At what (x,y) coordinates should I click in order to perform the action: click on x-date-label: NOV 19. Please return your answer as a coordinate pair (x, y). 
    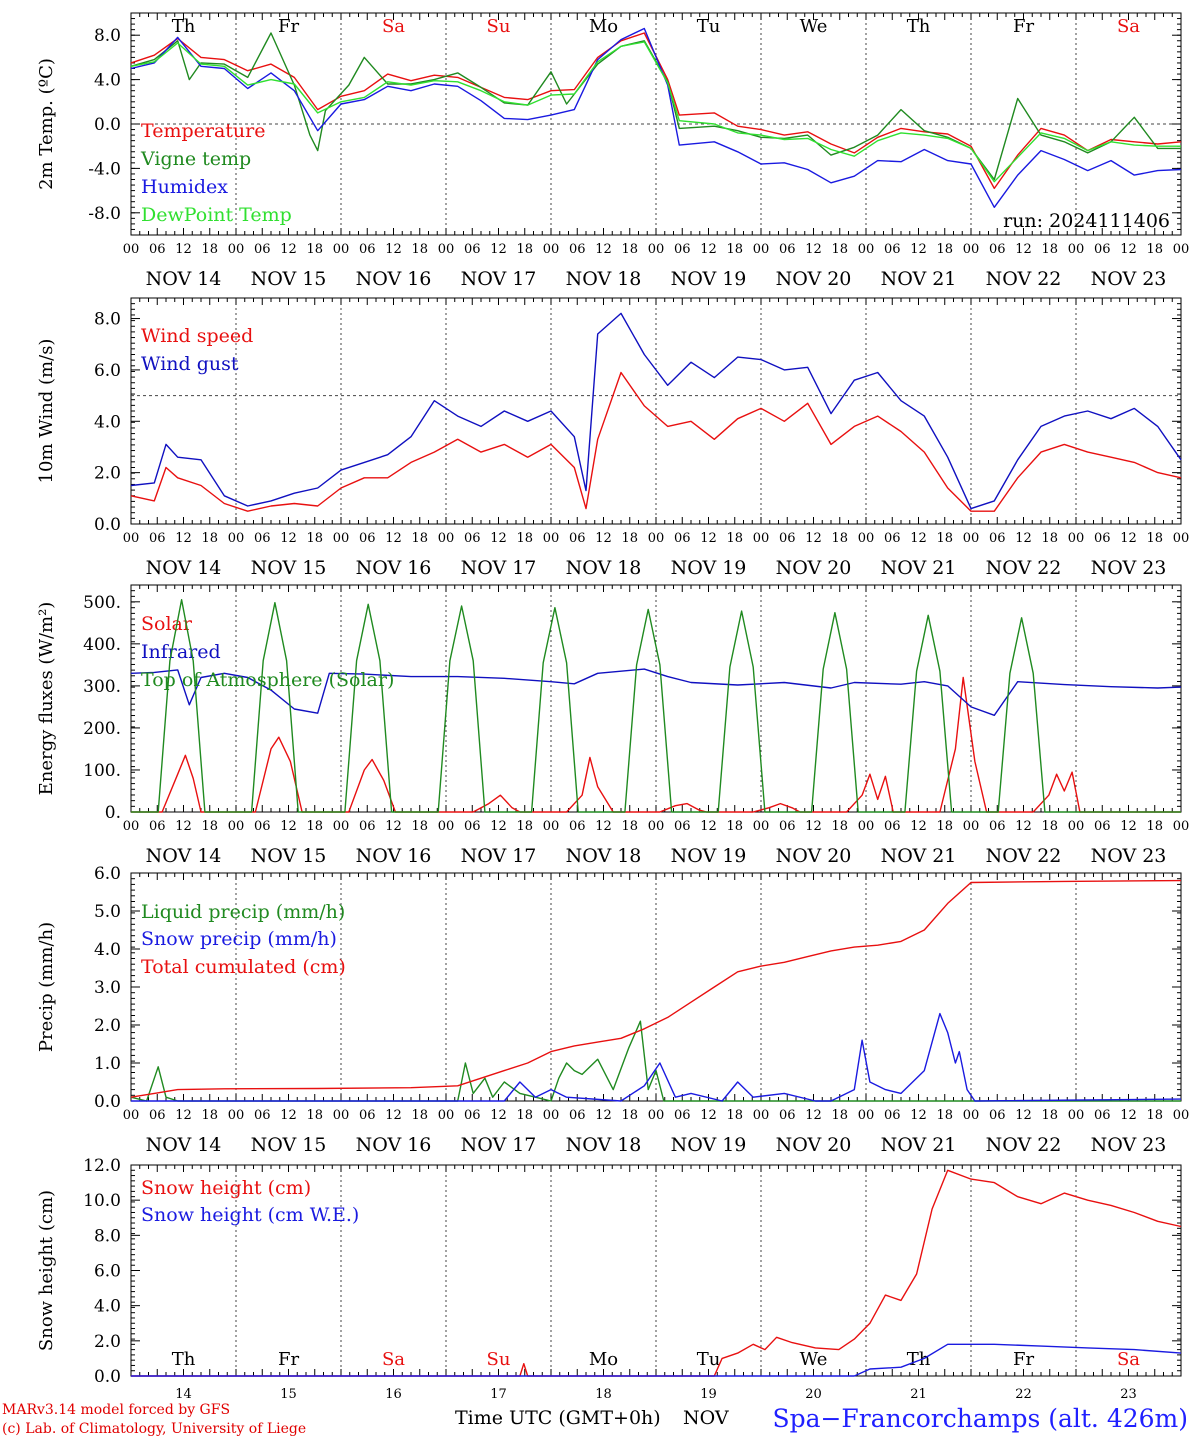
    Looking at the image, I should click on (709, 856).